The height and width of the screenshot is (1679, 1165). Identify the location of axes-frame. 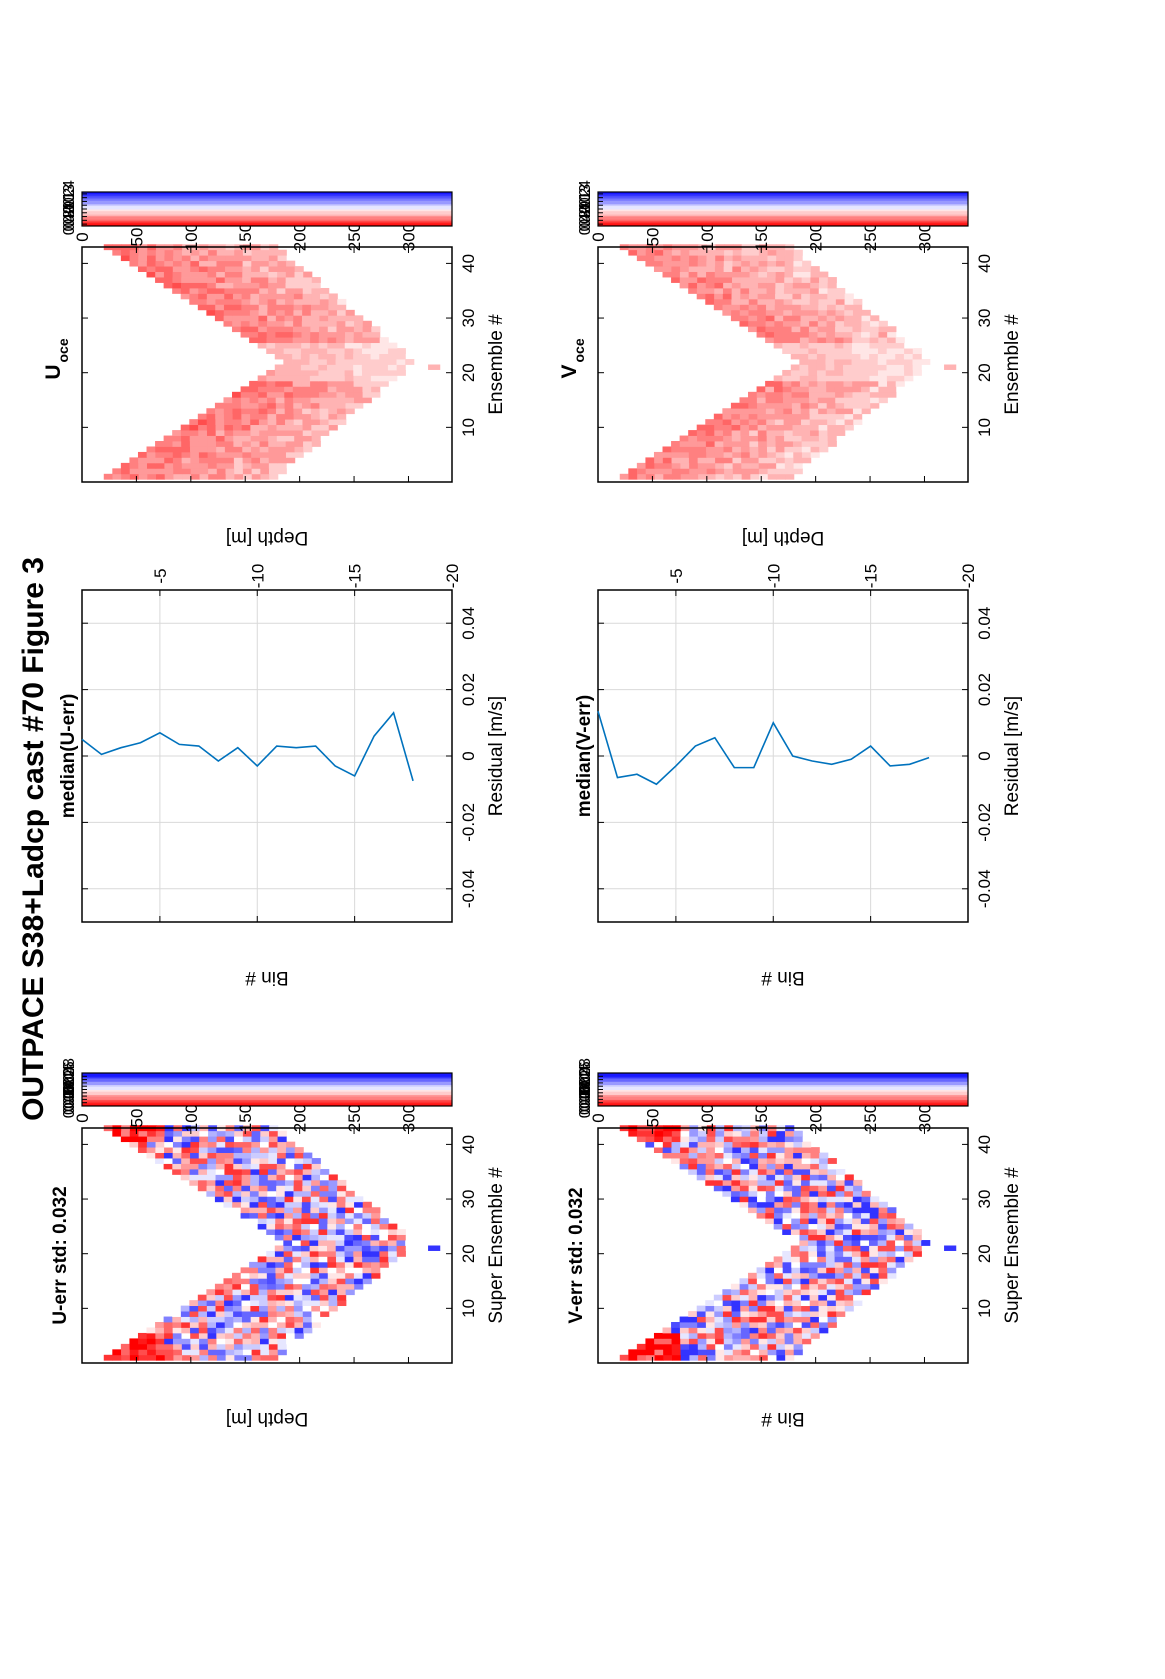
(267, 1245).